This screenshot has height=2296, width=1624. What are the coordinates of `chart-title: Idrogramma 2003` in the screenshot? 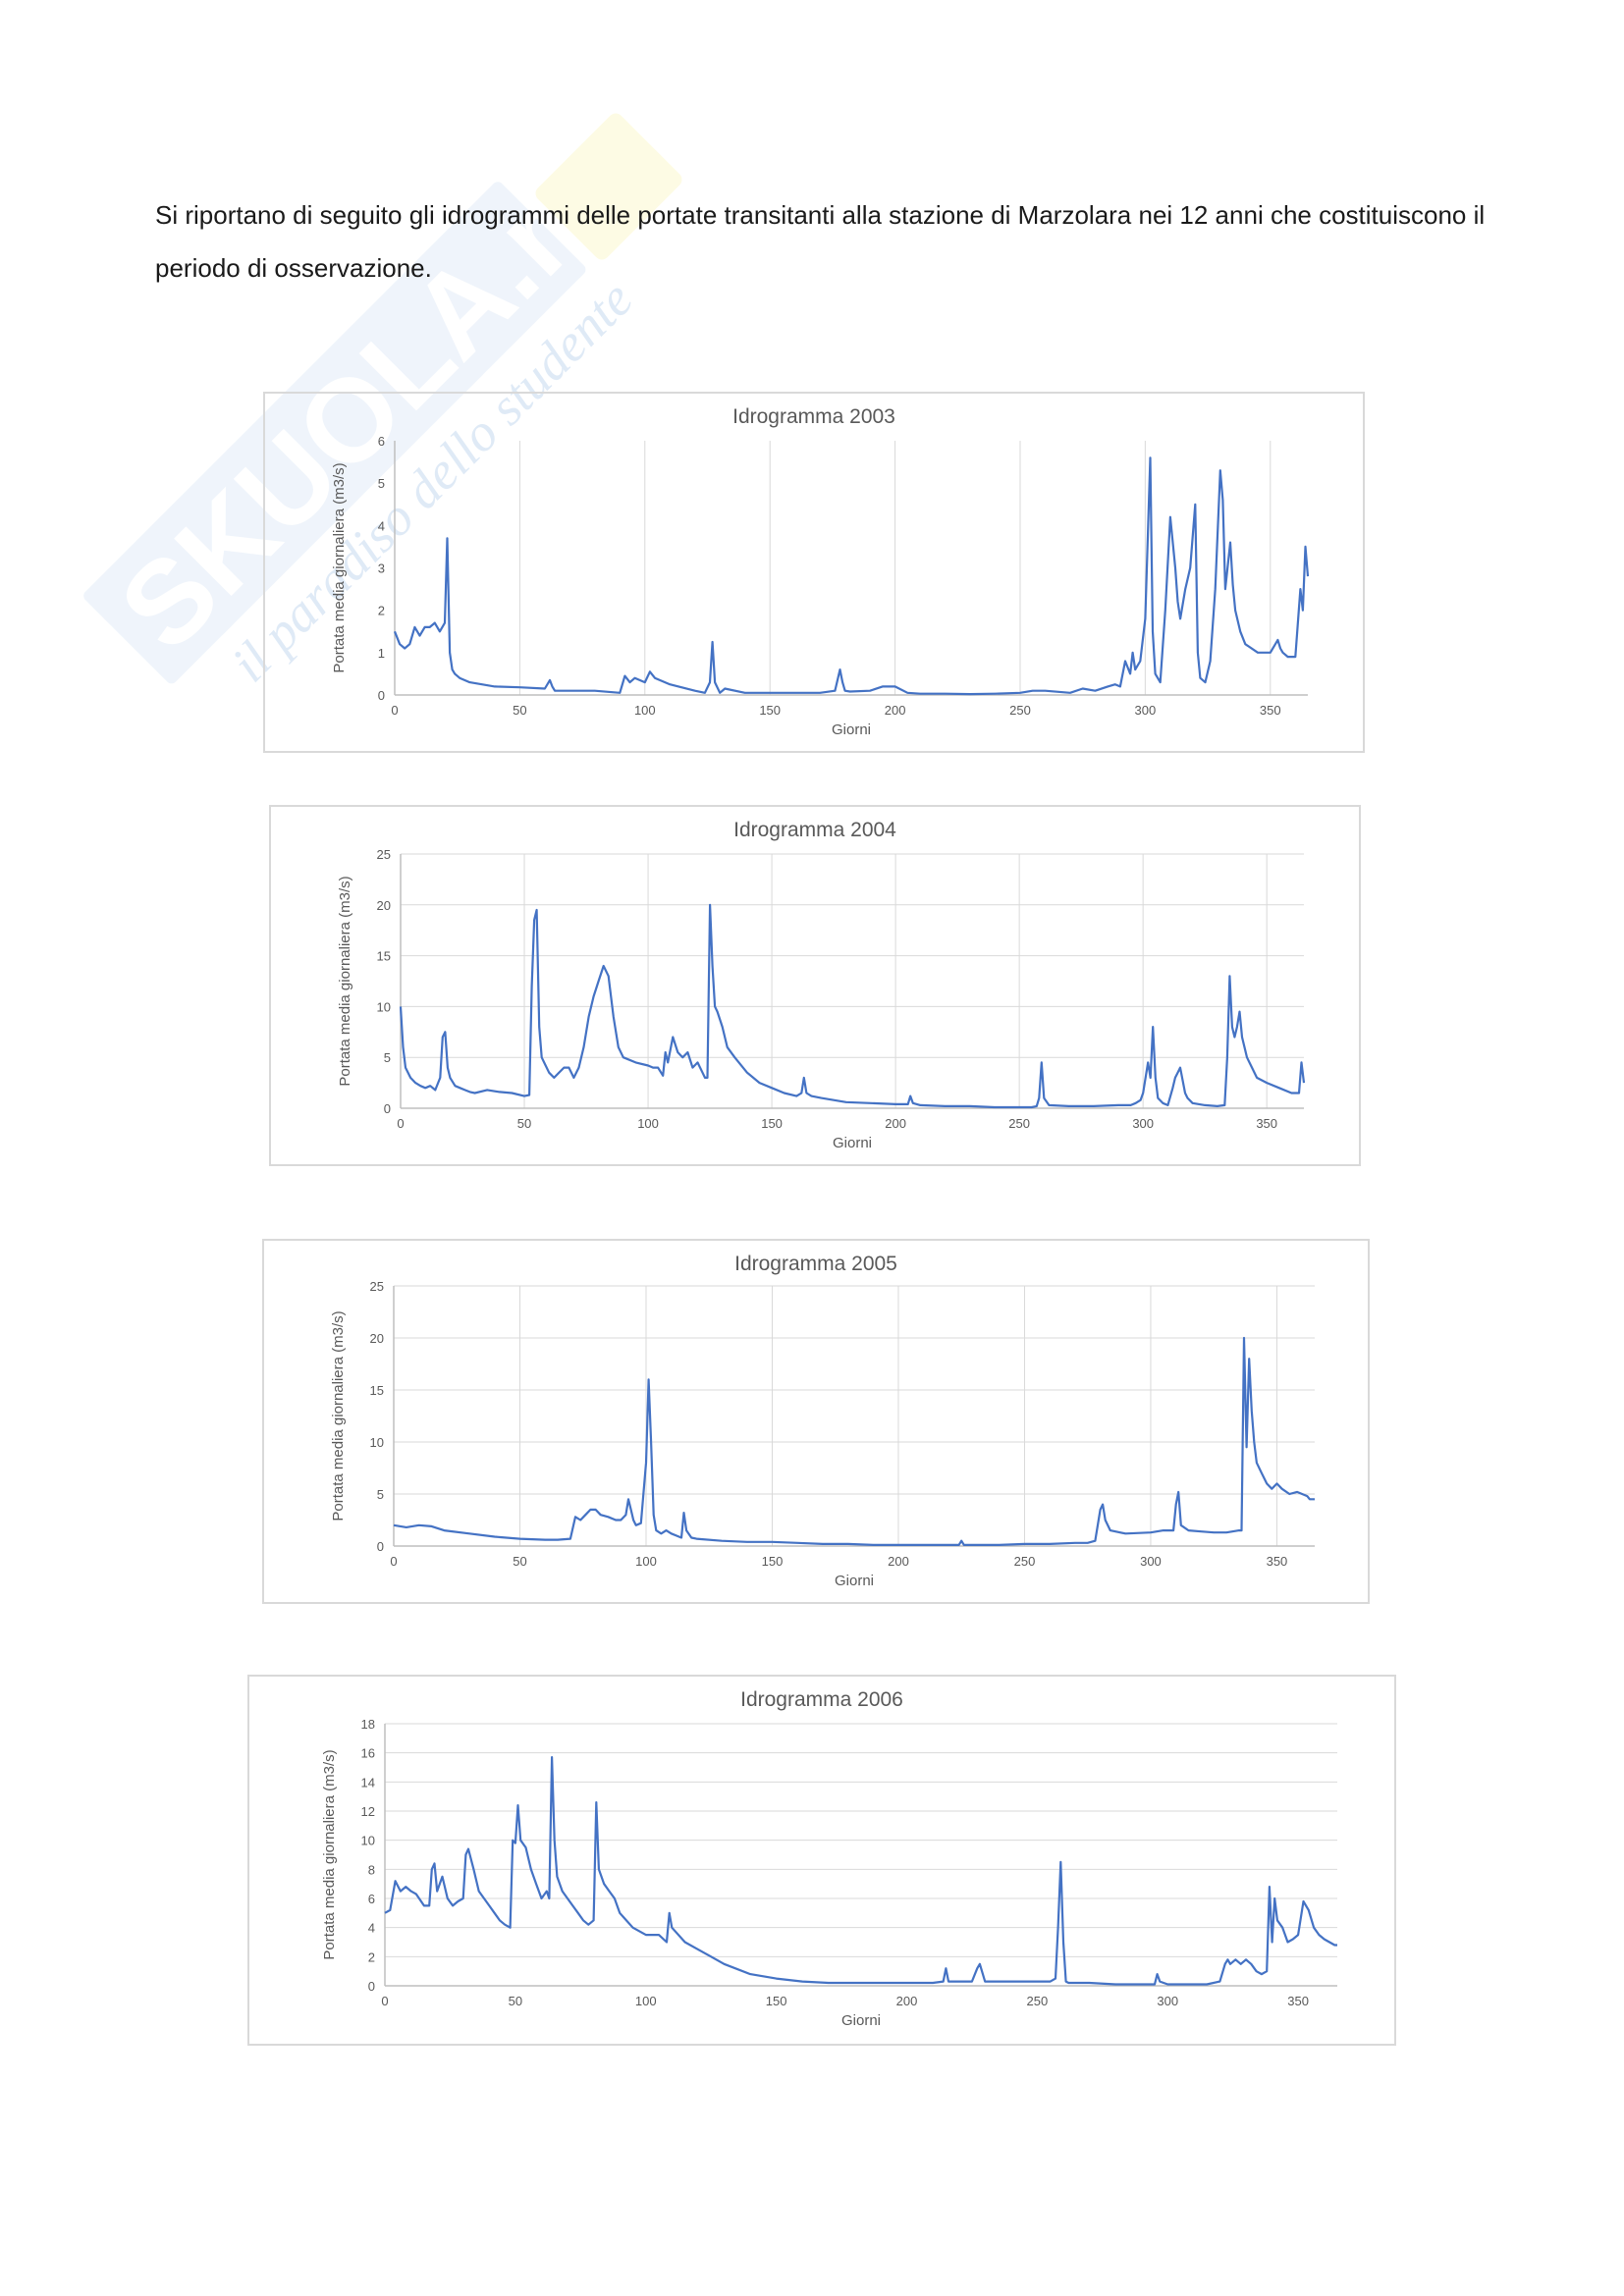 It's located at (813, 417).